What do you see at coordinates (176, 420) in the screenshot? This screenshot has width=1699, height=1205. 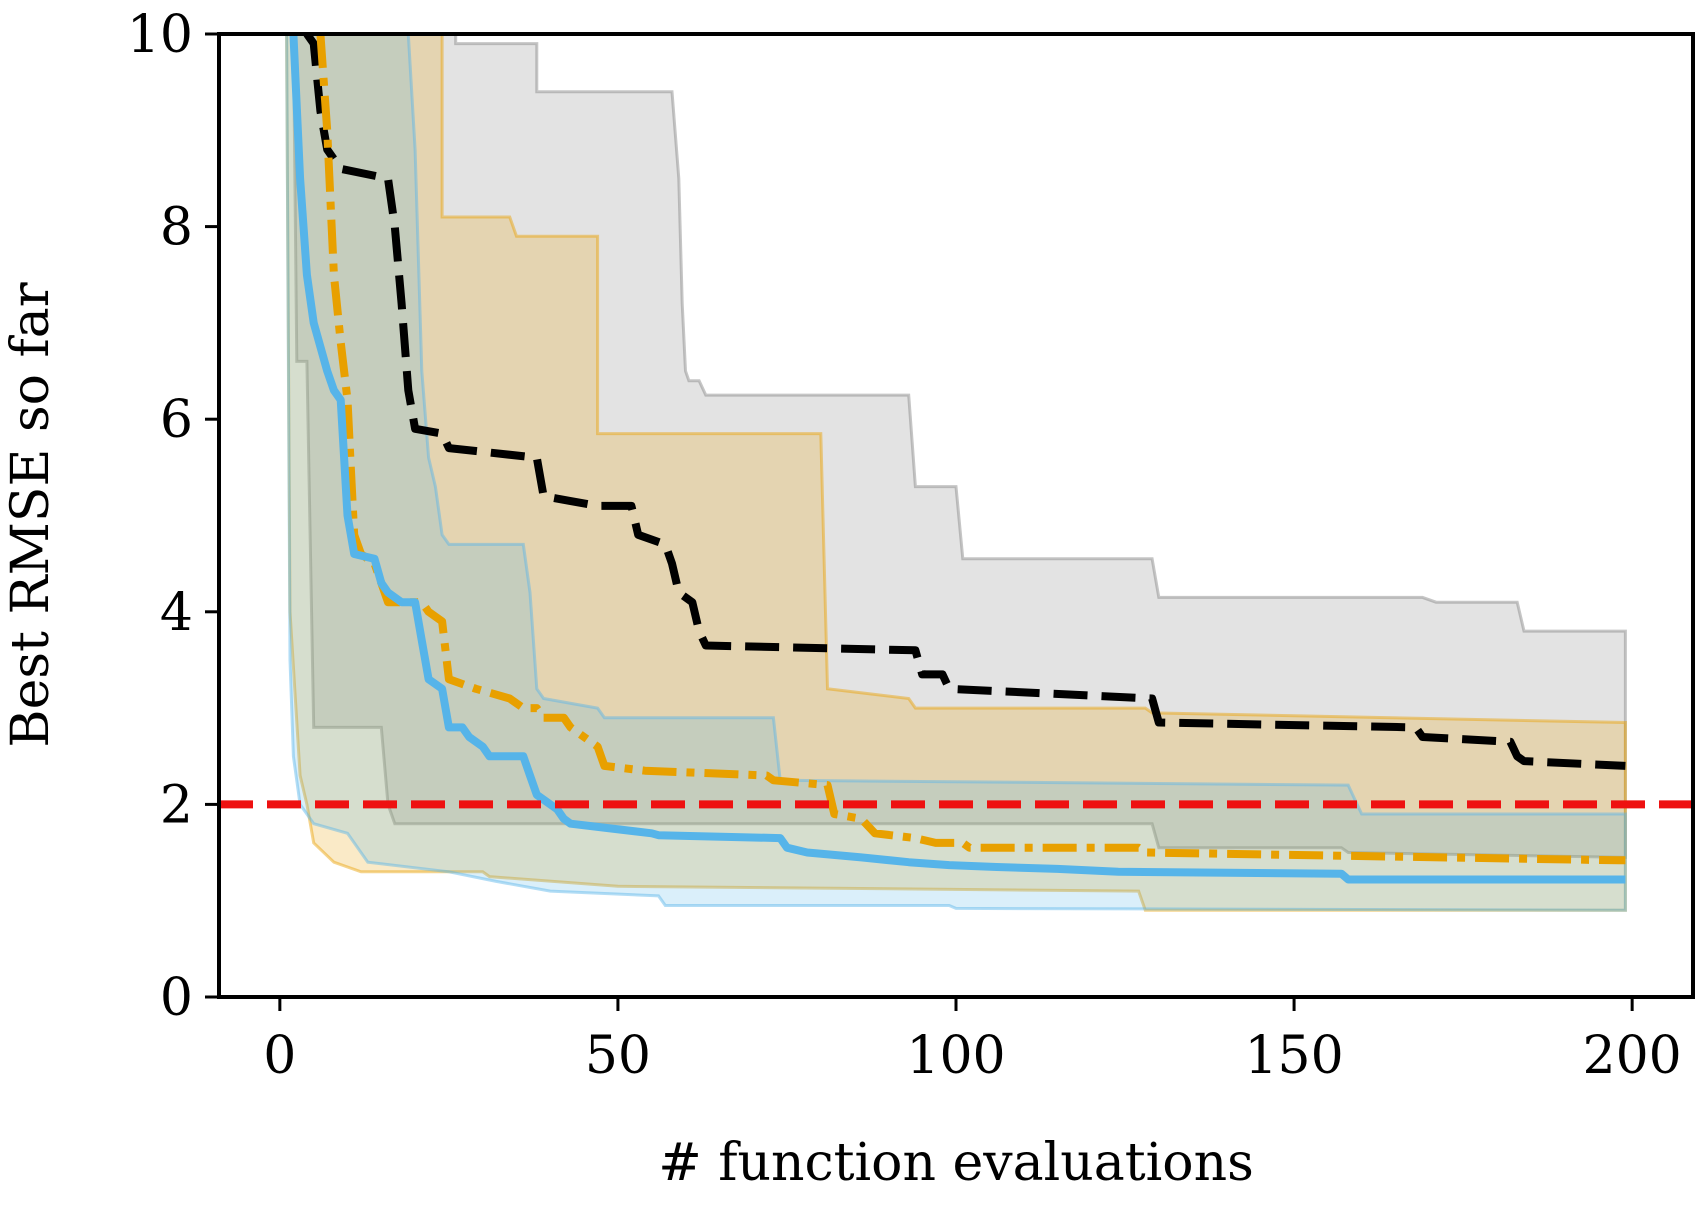 I see `y-tick-label-6: 6` at bounding box center [176, 420].